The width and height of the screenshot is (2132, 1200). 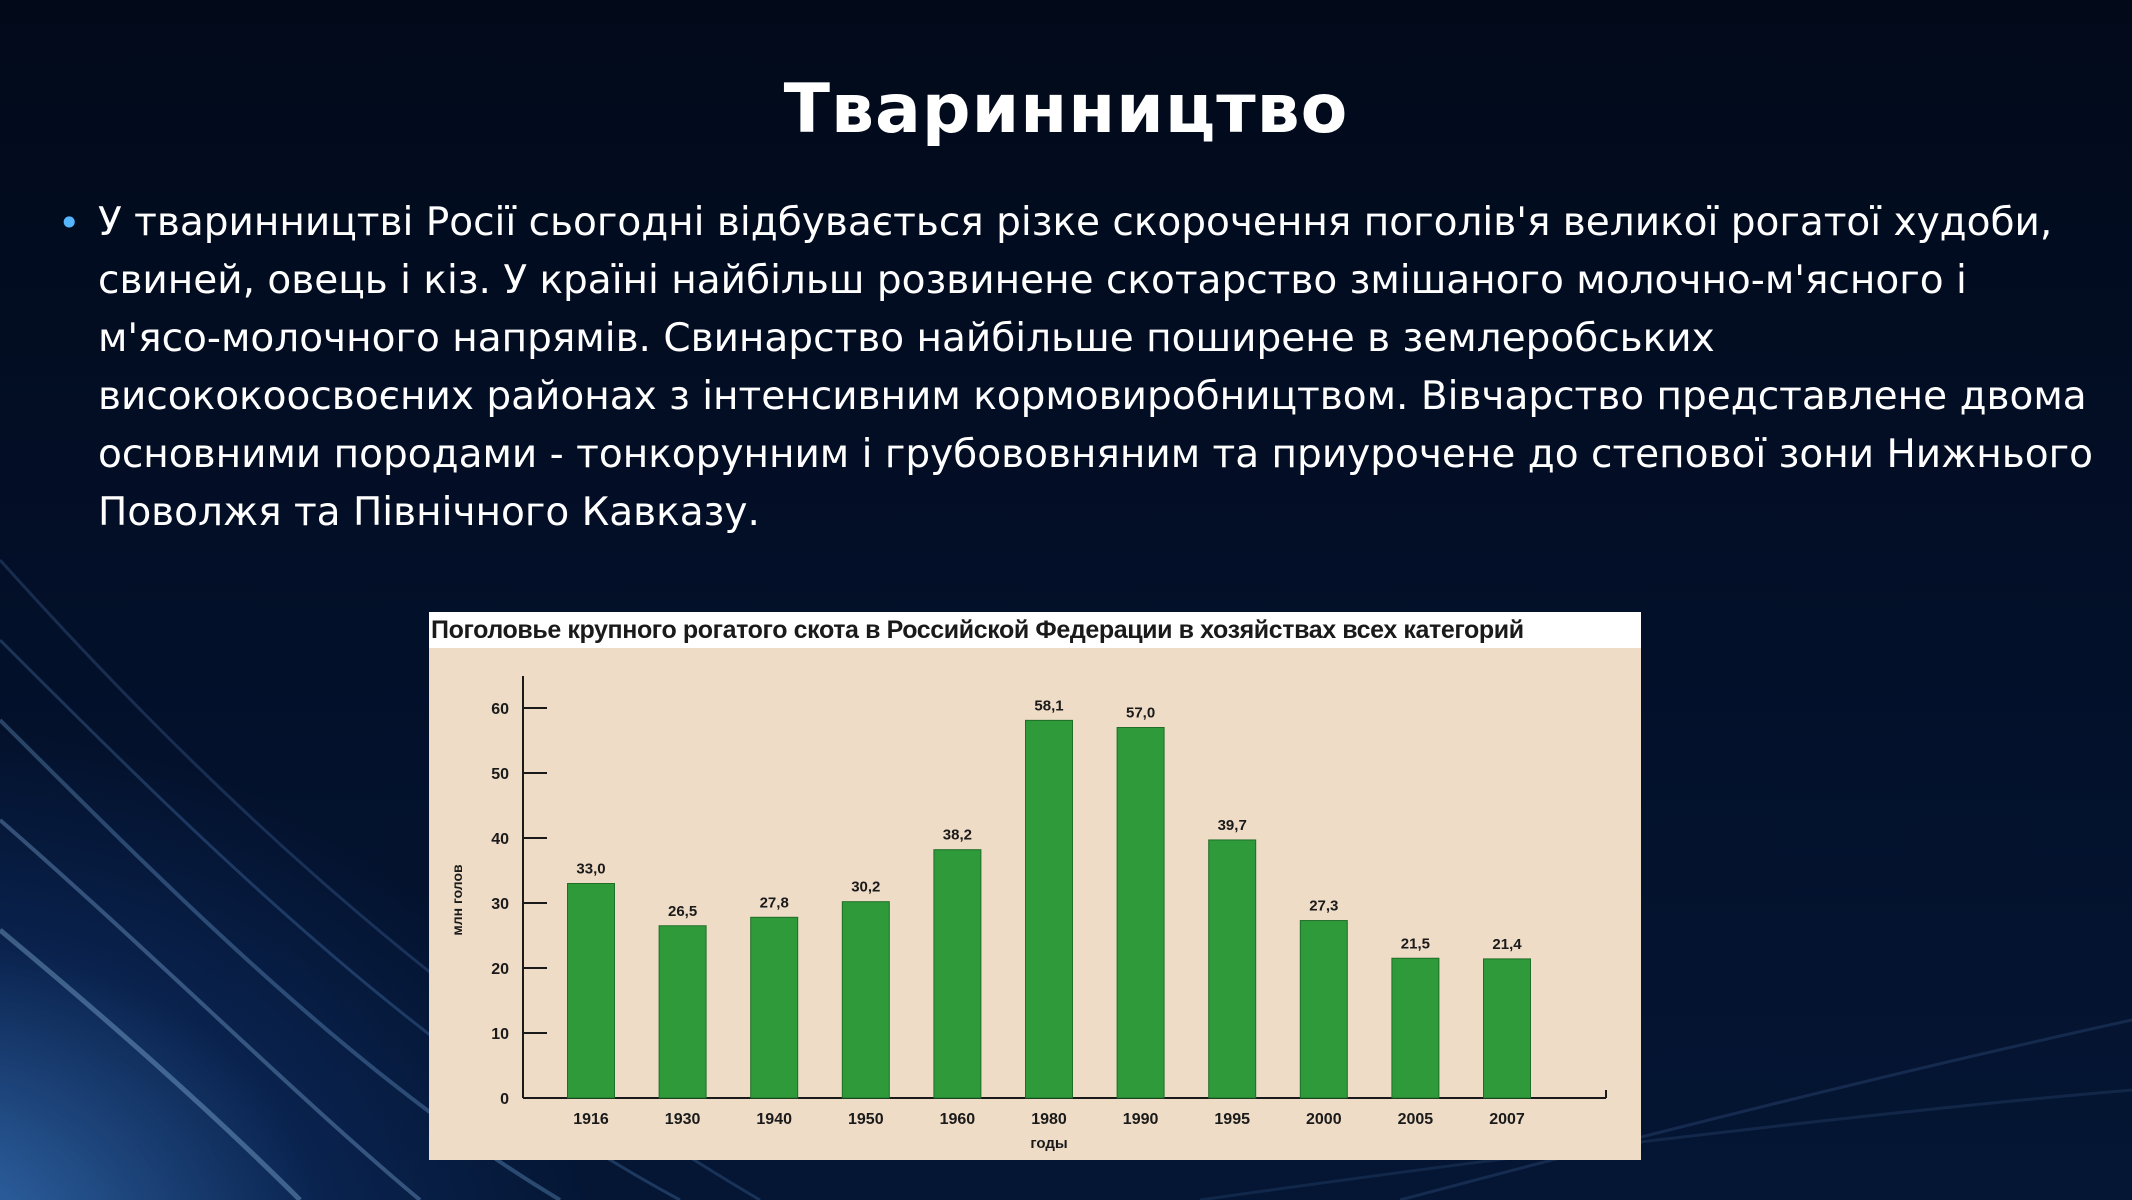 What do you see at coordinates (865, 1000) in the screenshot?
I see `bar-1950` at bounding box center [865, 1000].